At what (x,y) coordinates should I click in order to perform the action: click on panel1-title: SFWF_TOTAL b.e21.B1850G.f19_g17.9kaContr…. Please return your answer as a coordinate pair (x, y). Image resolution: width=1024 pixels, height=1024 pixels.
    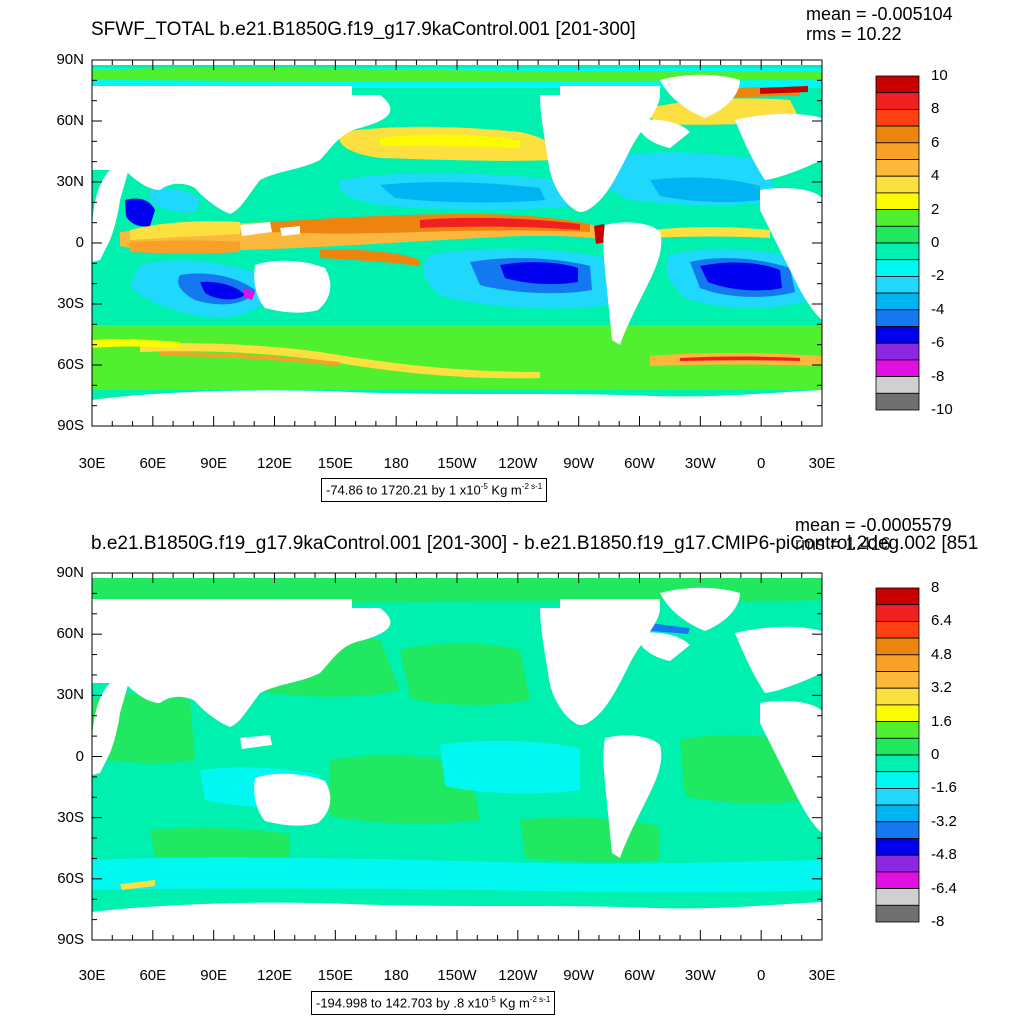
    Looking at the image, I should click on (363, 29).